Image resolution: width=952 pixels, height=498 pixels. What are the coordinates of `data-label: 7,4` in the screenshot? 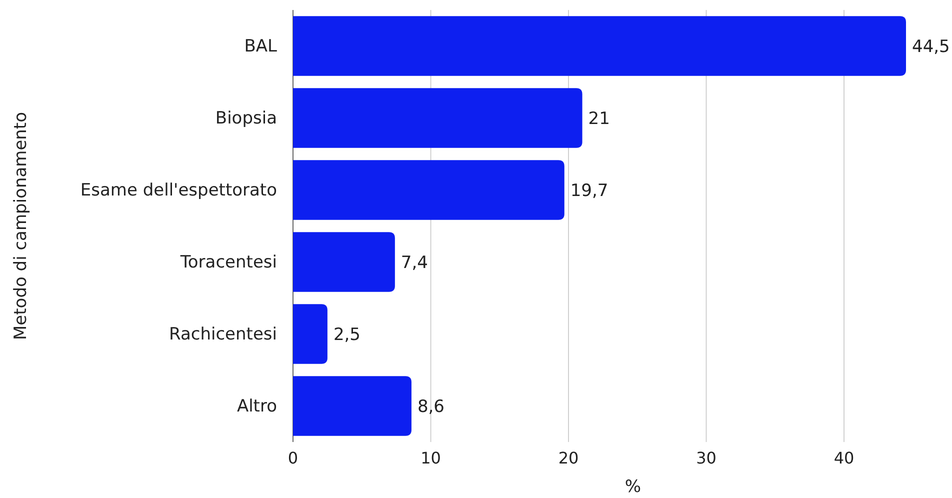 It's located at (414, 262).